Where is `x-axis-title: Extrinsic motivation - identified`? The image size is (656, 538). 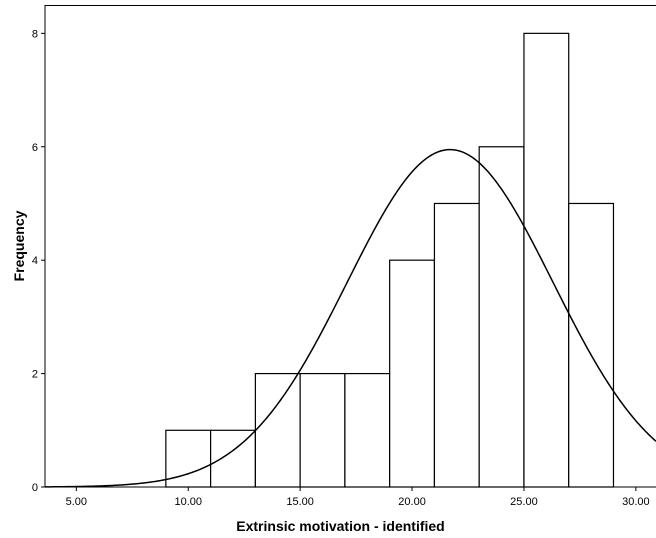
x-axis-title: Extrinsic motivation - identified is located at coordinates (340, 526).